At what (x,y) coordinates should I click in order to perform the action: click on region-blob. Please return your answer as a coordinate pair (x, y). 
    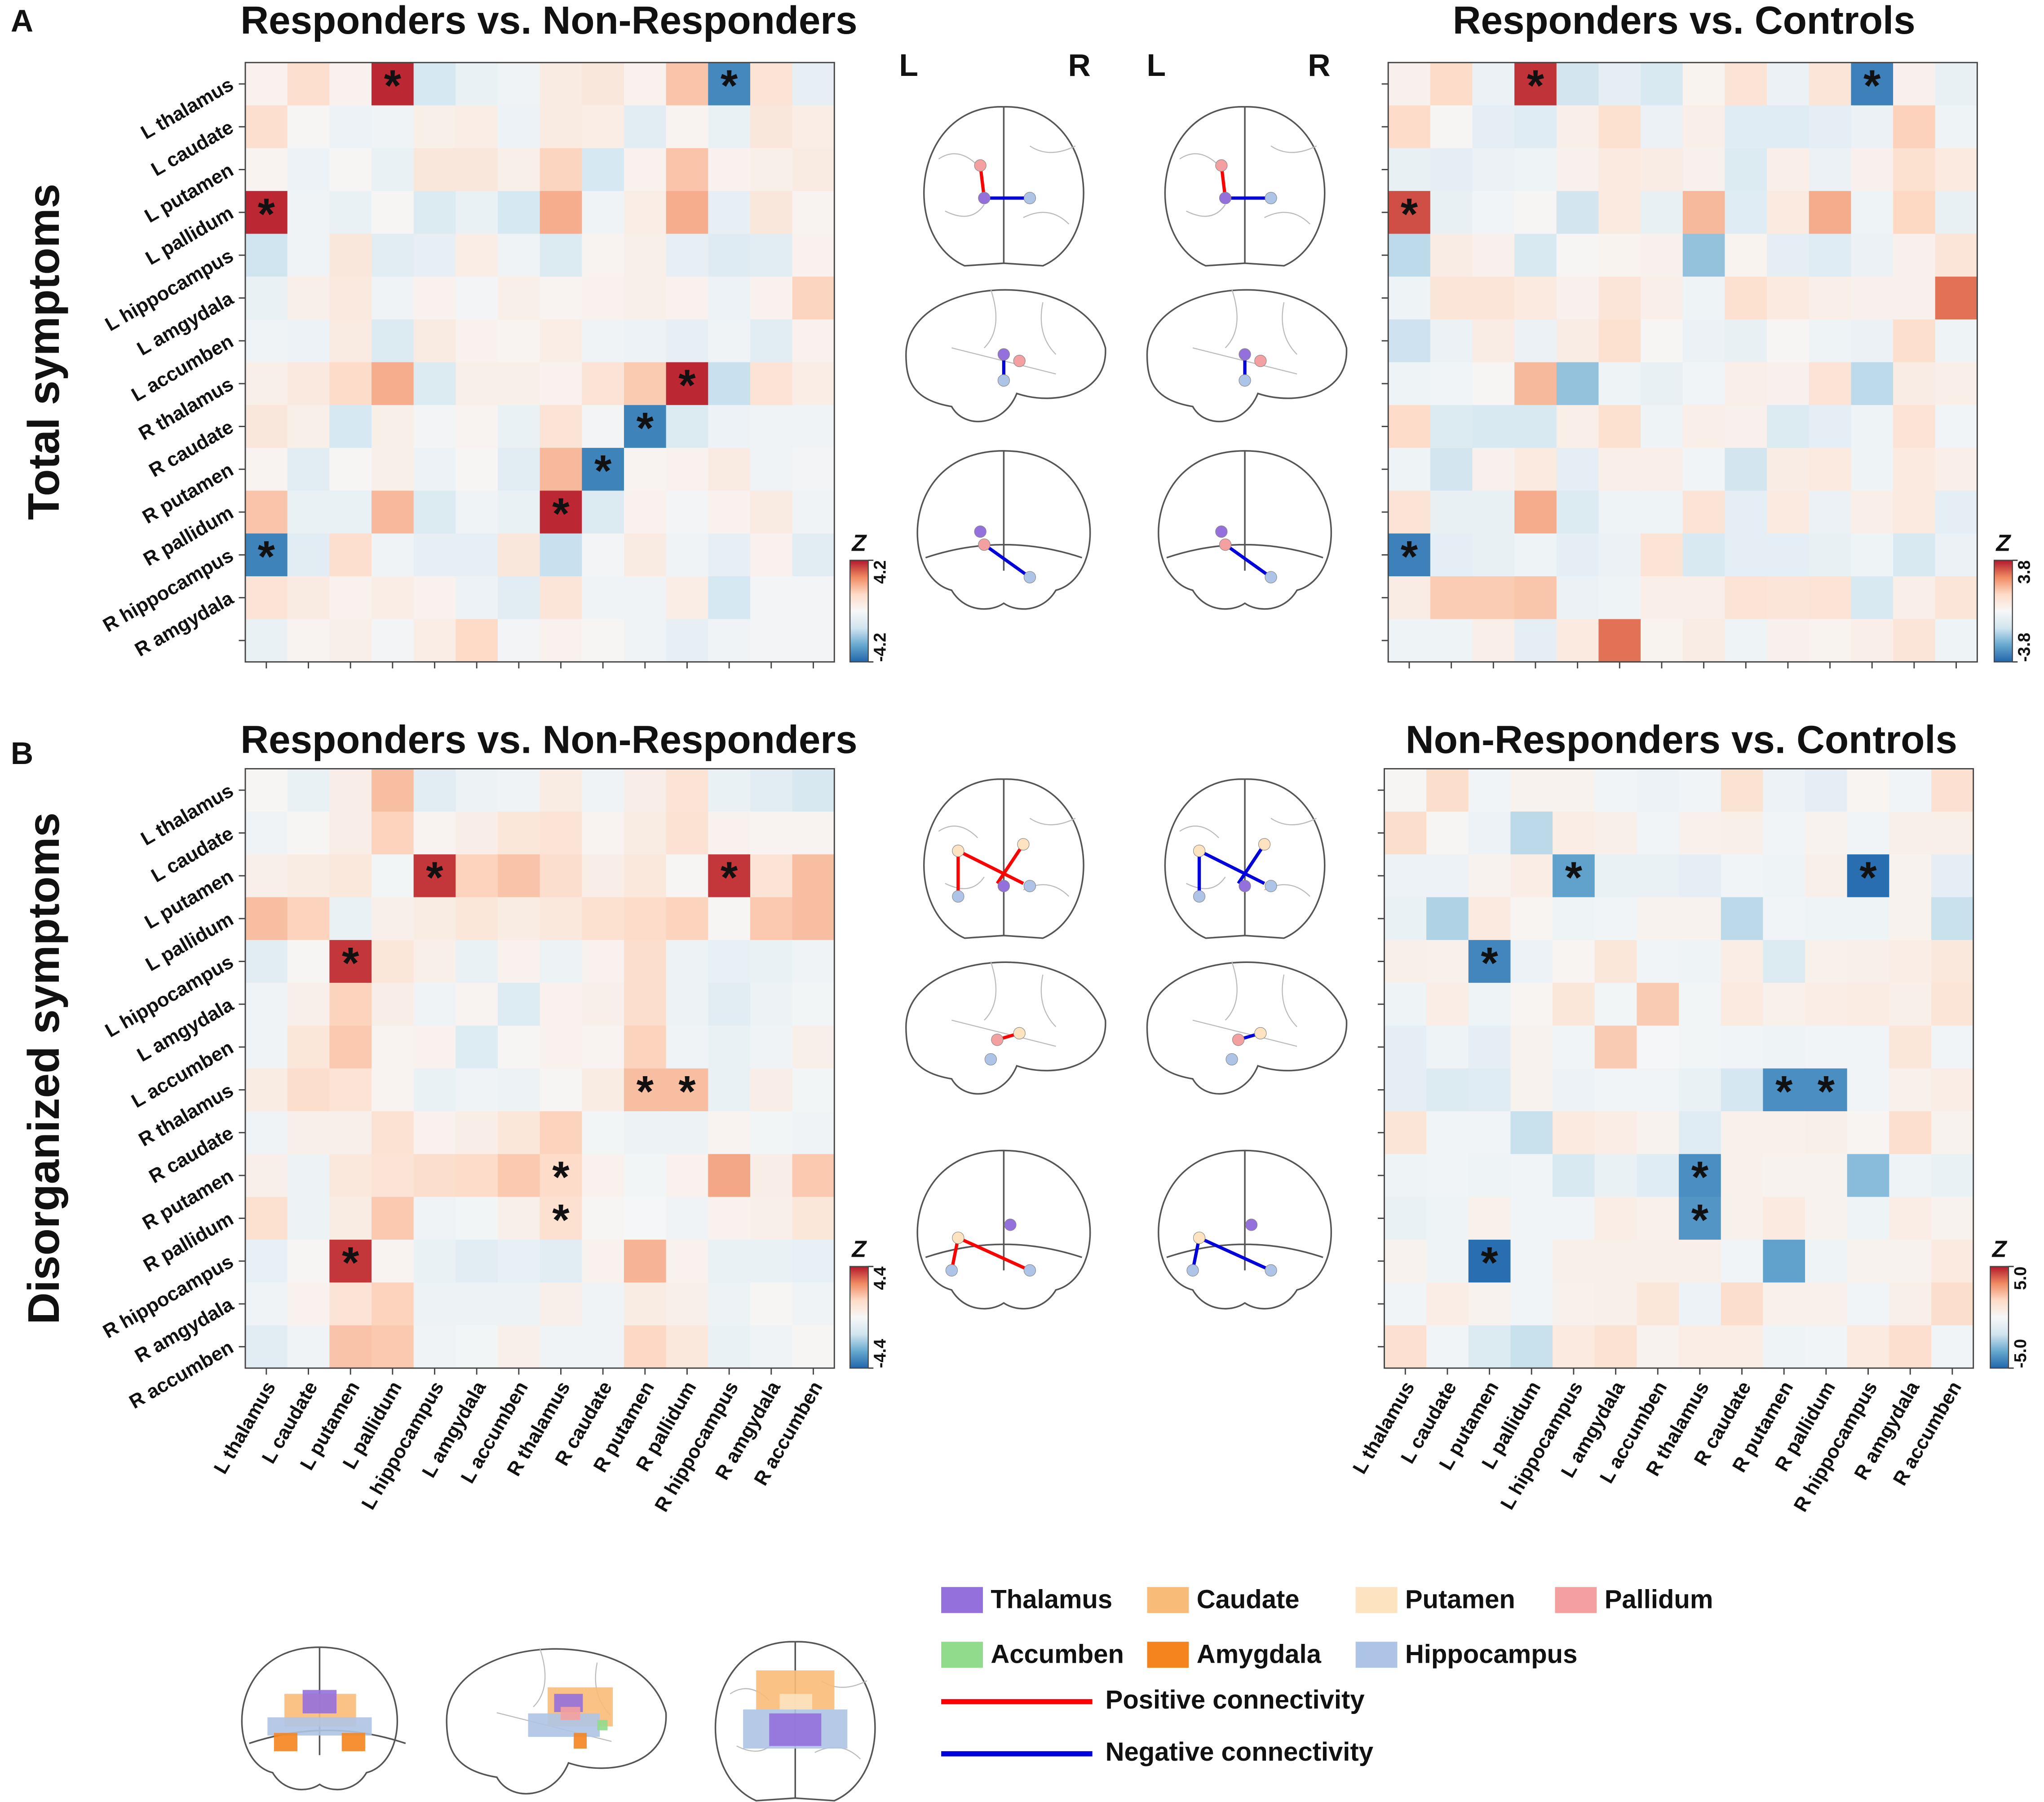
    Looking at the image, I should click on (795, 1702).